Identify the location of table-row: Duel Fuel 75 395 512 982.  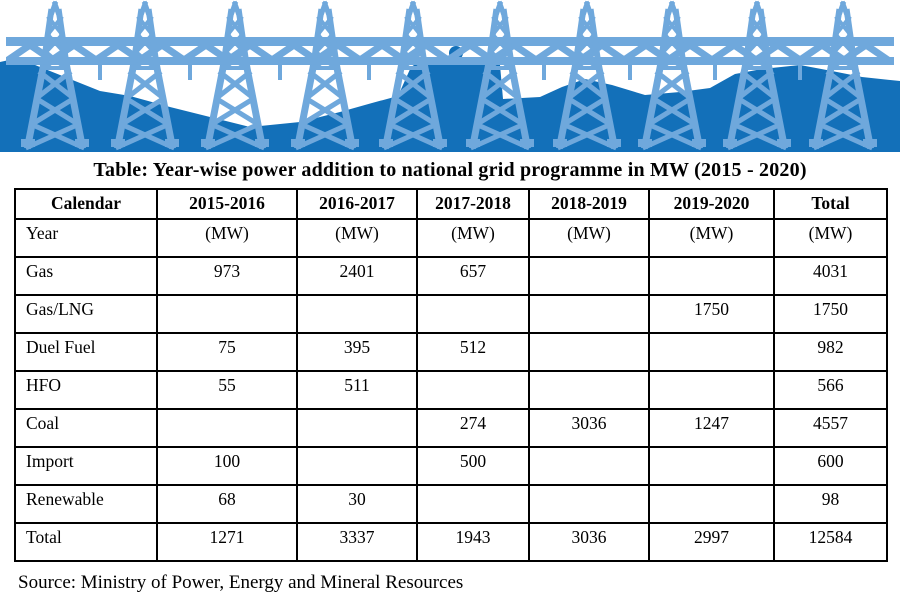
(451, 352).